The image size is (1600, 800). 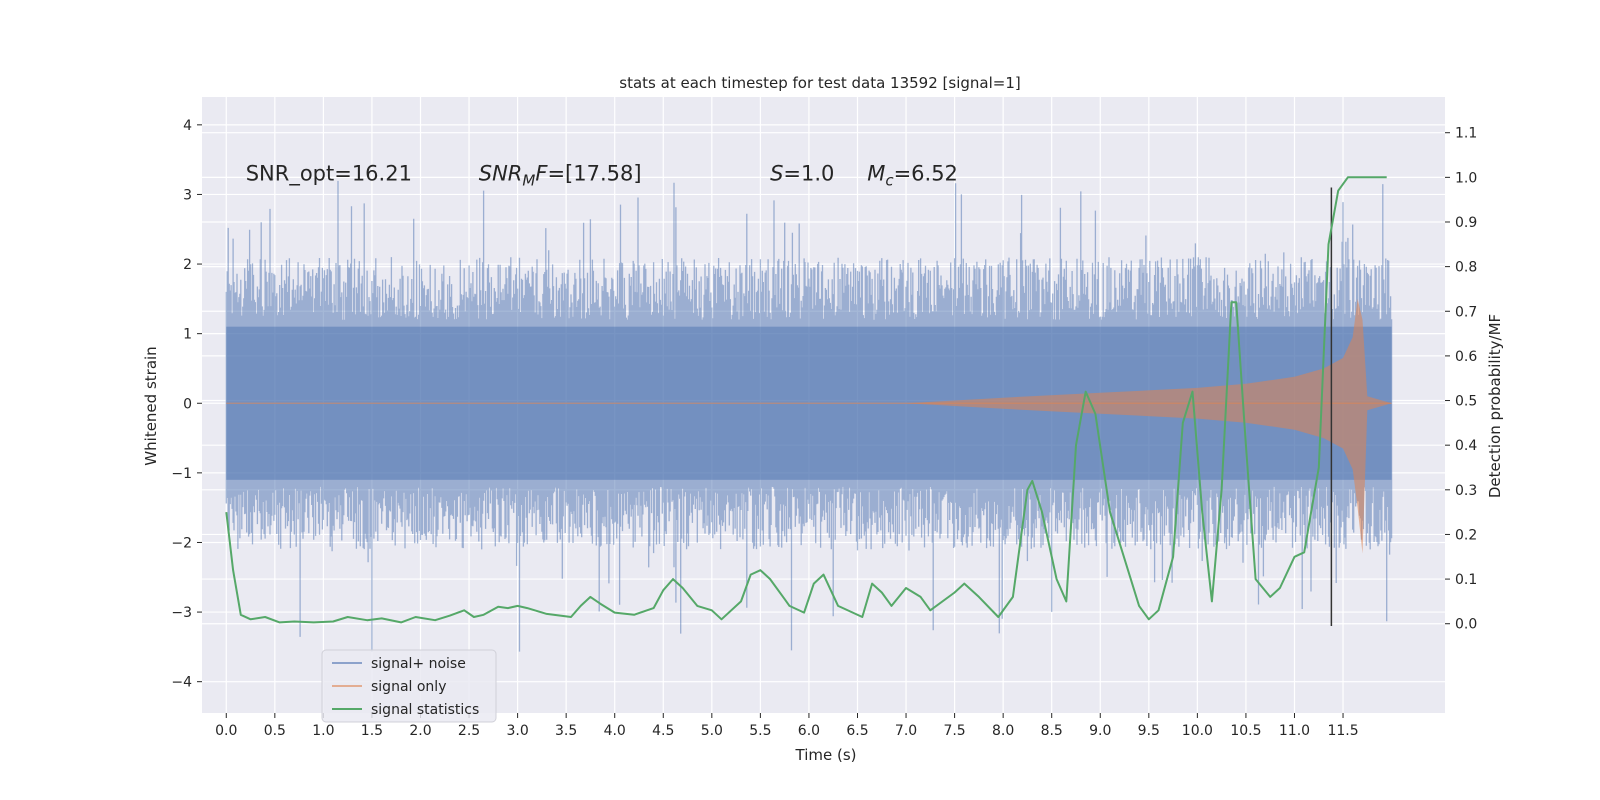 I want to click on y-tick-label-0: −4, so click(x=181, y=683).